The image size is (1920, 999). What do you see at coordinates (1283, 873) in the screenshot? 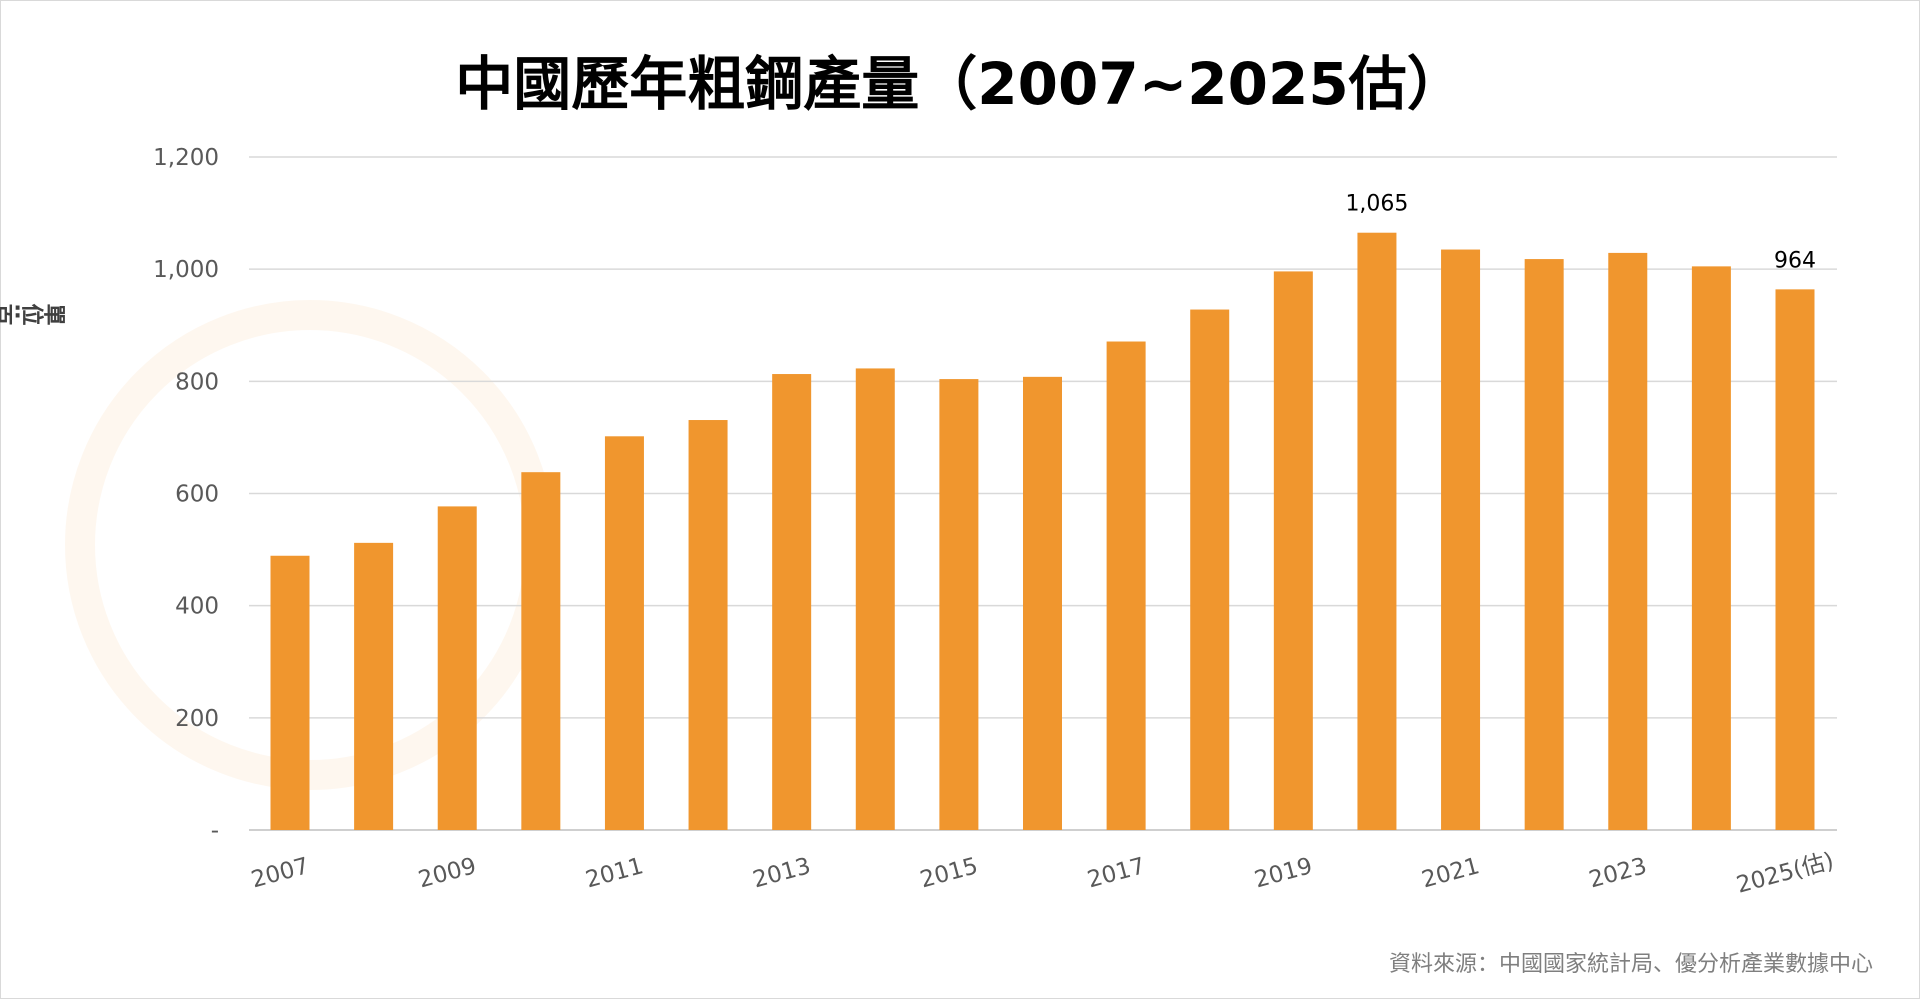
I see `x-tick-label: 2019` at bounding box center [1283, 873].